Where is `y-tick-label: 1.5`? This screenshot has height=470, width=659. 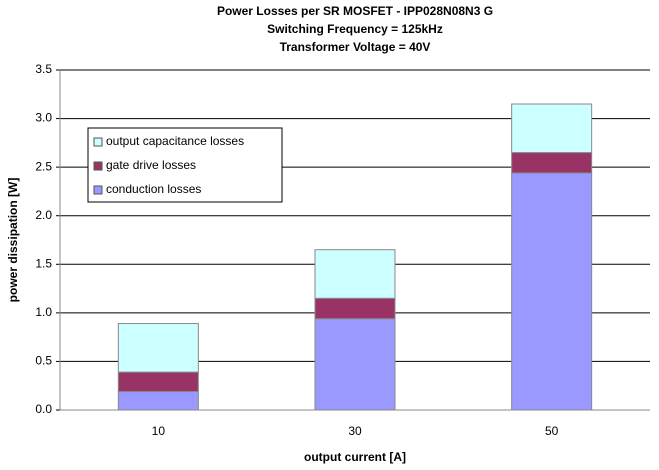
y-tick-label: 1.5 is located at coordinates (43, 263).